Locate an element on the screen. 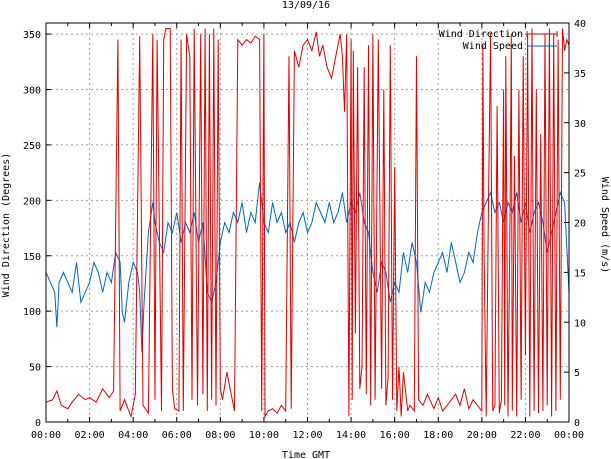 This screenshot has width=611, height=459. y-left-tick-label: 150 is located at coordinates (32, 257).